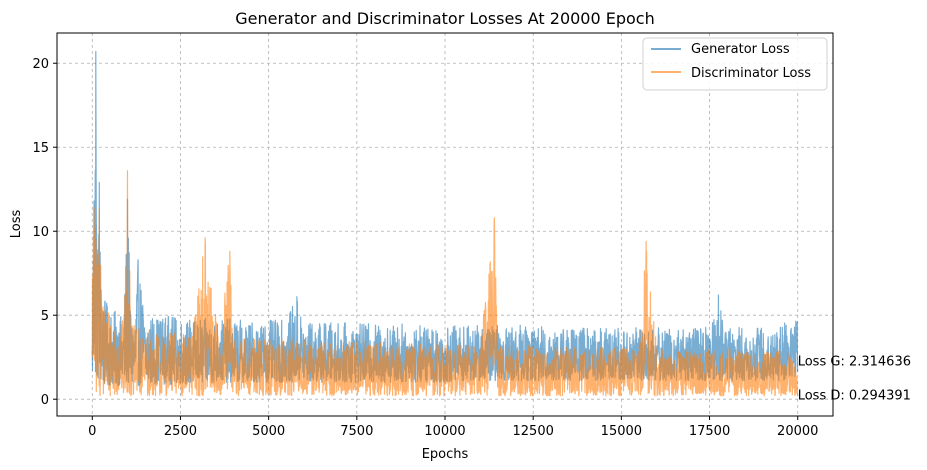 This screenshot has width=927, height=470. What do you see at coordinates (16, 224) in the screenshot?
I see `y-axis-label: Loss` at bounding box center [16, 224].